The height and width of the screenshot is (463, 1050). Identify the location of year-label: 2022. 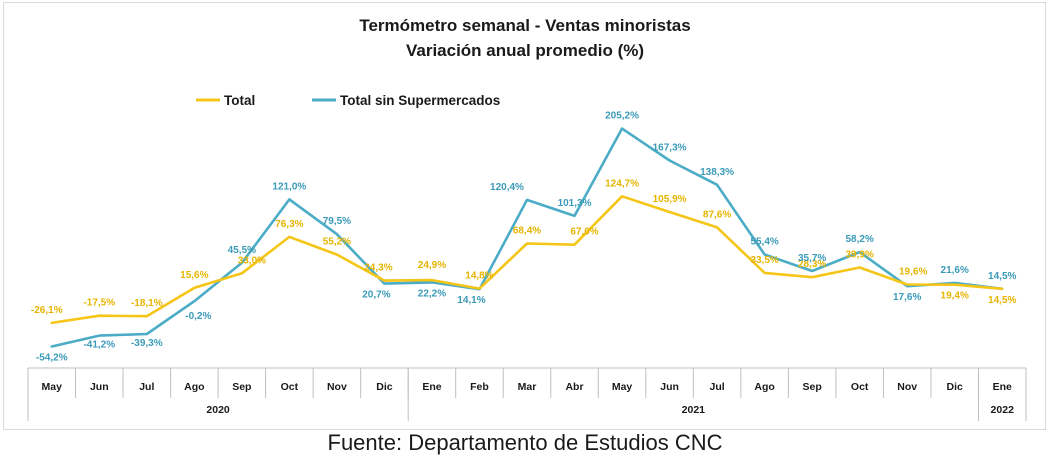
(1003, 410).